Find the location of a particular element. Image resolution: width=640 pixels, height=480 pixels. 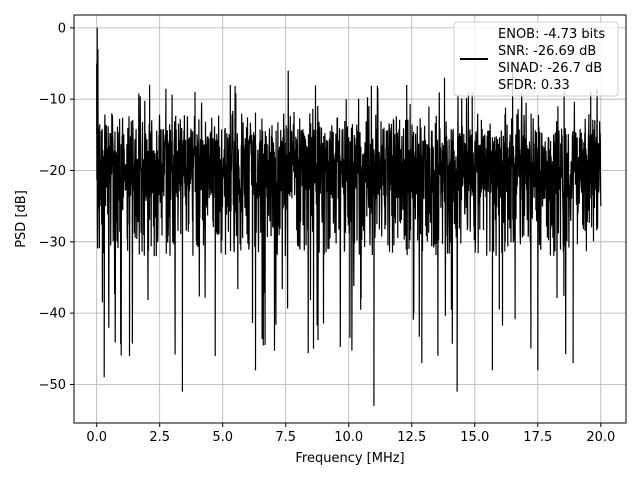

x-tick-label: 15.0 is located at coordinates (474, 437).